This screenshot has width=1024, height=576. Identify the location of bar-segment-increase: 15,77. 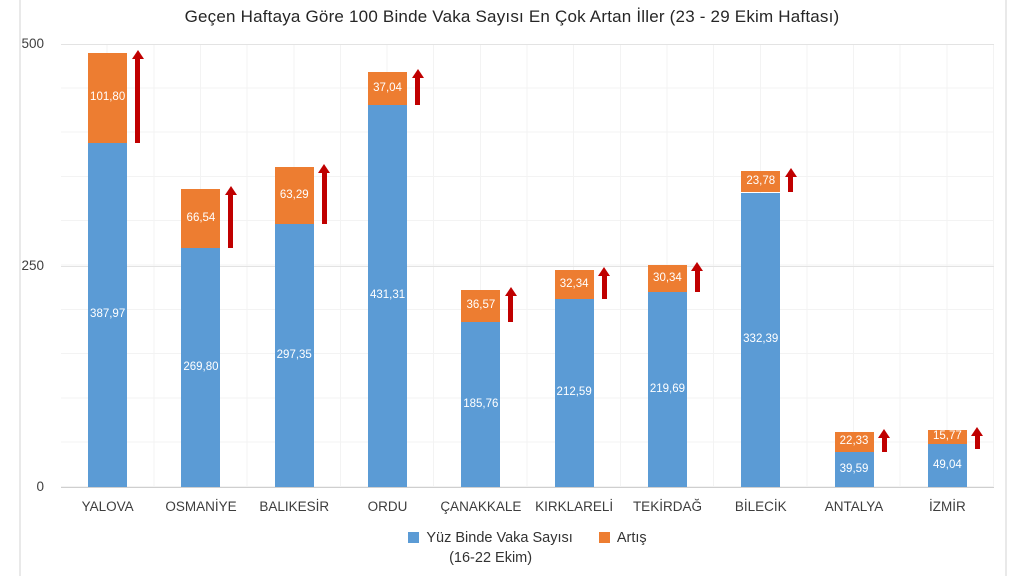
(947, 436).